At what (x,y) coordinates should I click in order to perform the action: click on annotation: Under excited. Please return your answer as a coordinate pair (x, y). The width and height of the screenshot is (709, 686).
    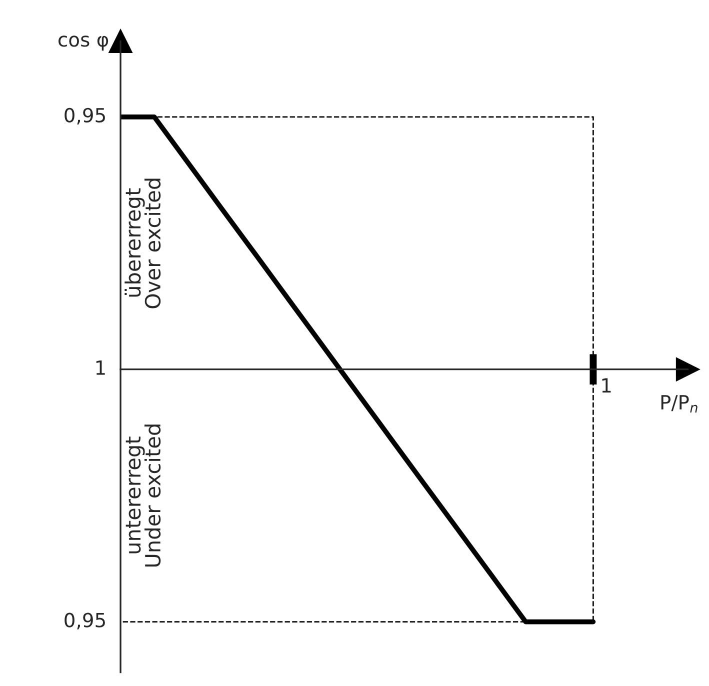
    Looking at the image, I should click on (152, 495).